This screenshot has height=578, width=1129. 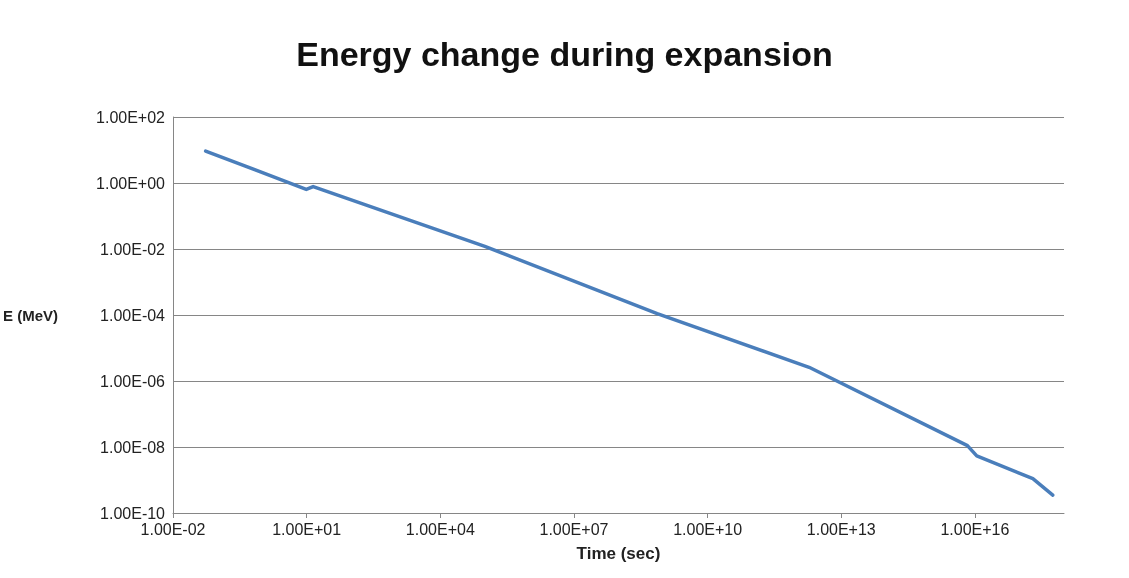 I want to click on x-tick-label: 1.00E+07, so click(x=574, y=529).